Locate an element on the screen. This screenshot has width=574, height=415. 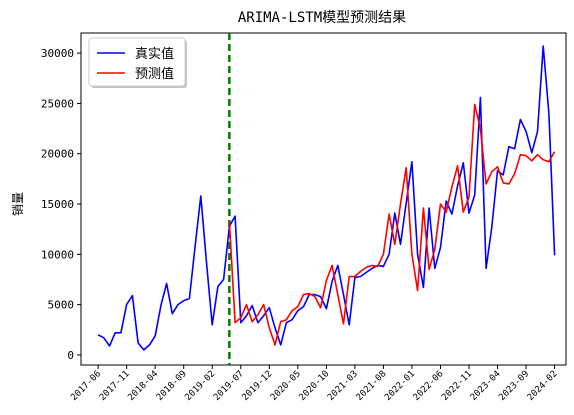
x-tick-label: 2022-06 is located at coordinates (429, 386).